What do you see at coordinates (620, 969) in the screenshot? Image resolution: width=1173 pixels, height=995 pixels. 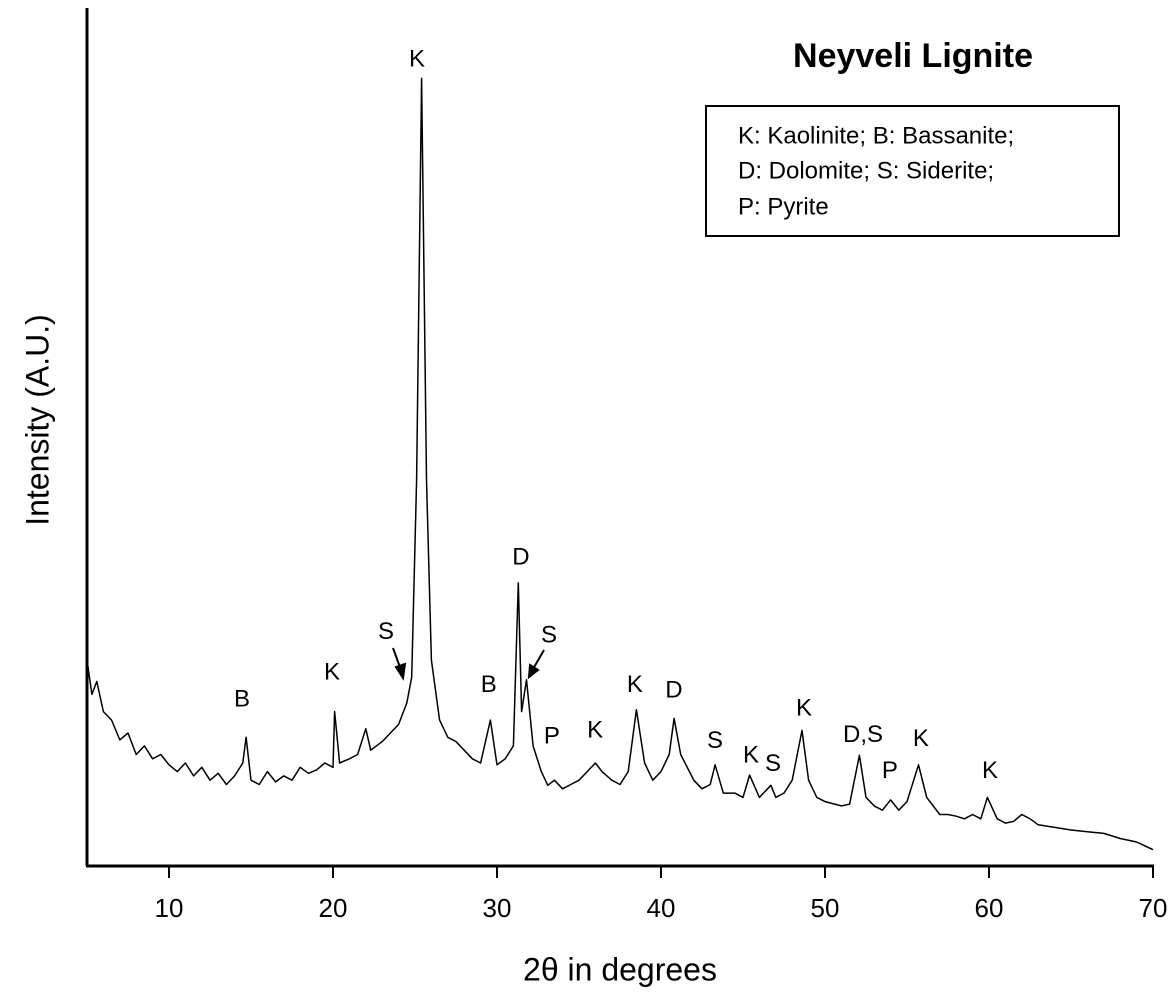 I see `x-axis-title: 2θ in degrees` at bounding box center [620, 969].